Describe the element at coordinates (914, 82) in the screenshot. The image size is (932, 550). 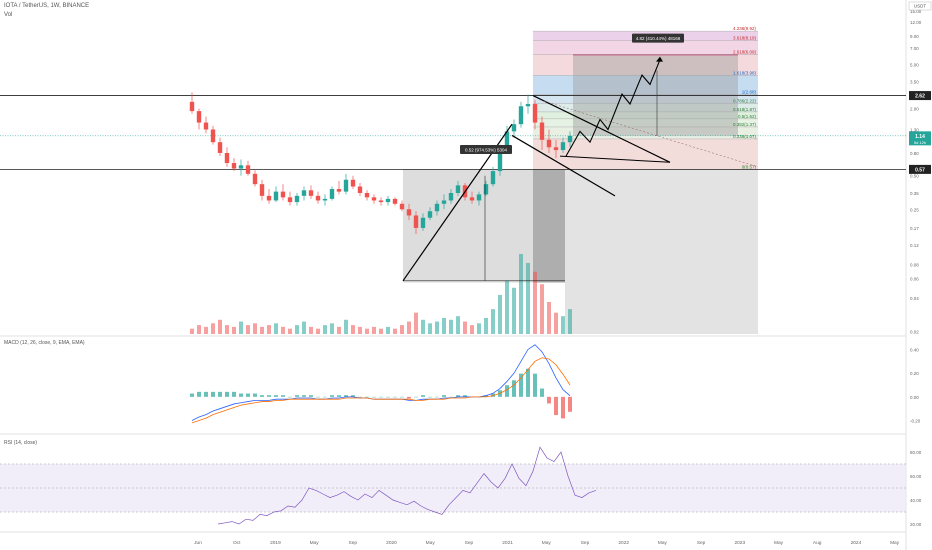
I see `price-tick-label: 3.50` at that location.